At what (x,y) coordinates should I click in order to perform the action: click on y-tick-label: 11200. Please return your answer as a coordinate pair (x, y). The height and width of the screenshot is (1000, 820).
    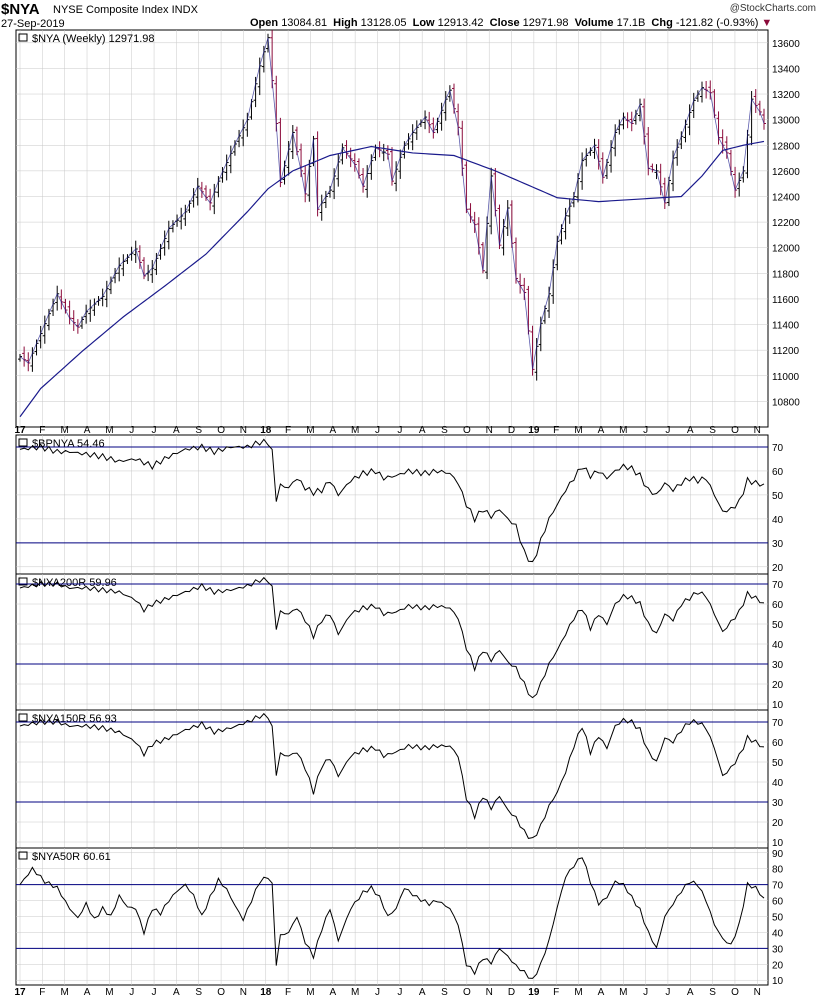
    Looking at the image, I should click on (786, 351).